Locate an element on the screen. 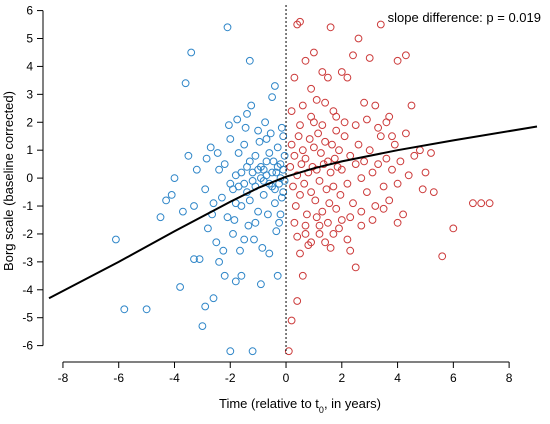 The width and height of the screenshot is (550, 424). x-axis-title-subscript: 0 is located at coordinates (321, 410).